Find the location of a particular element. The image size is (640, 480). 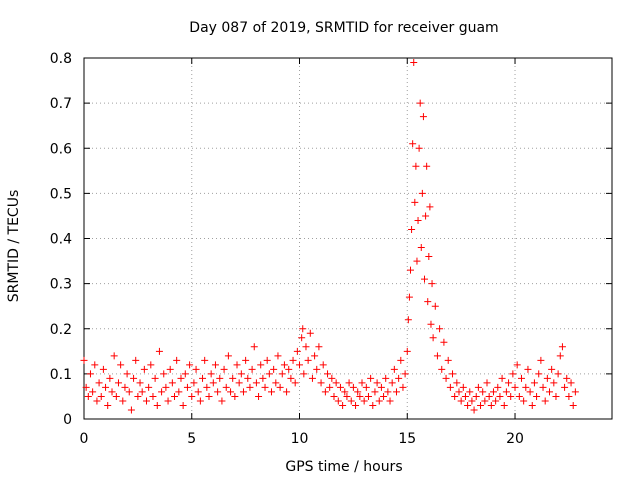

y-tick-label: 0.4 is located at coordinates (61, 240).